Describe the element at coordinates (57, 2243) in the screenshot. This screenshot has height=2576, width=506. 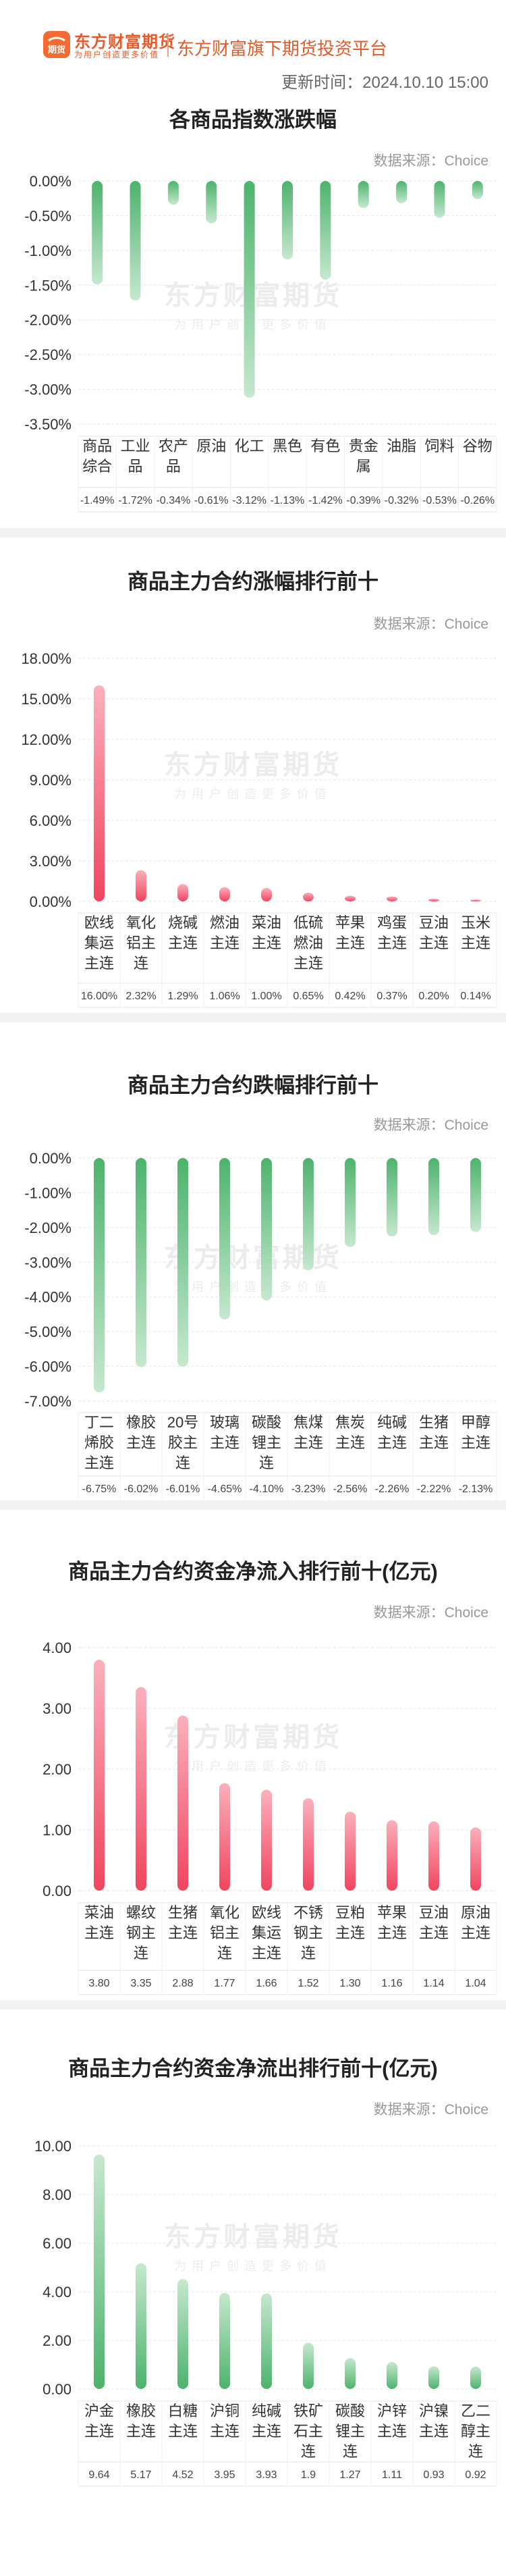
I see `y-tick-label: 6.00` at that location.